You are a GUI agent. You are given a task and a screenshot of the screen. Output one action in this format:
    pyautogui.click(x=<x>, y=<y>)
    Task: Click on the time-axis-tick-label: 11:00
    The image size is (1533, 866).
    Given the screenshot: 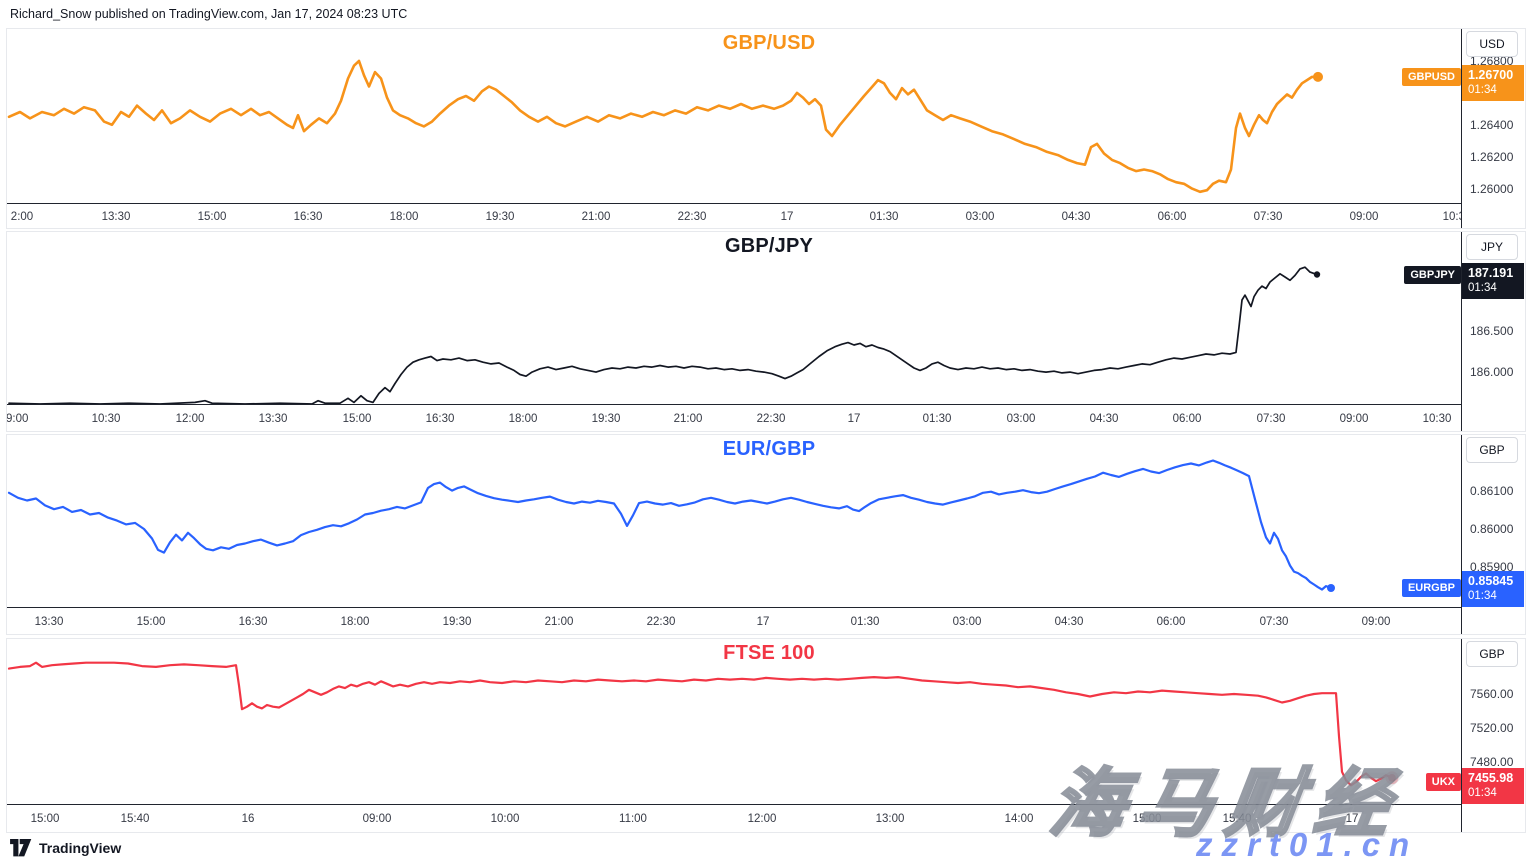 What is the action you would take?
    pyautogui.click(x=633, y=819)
    